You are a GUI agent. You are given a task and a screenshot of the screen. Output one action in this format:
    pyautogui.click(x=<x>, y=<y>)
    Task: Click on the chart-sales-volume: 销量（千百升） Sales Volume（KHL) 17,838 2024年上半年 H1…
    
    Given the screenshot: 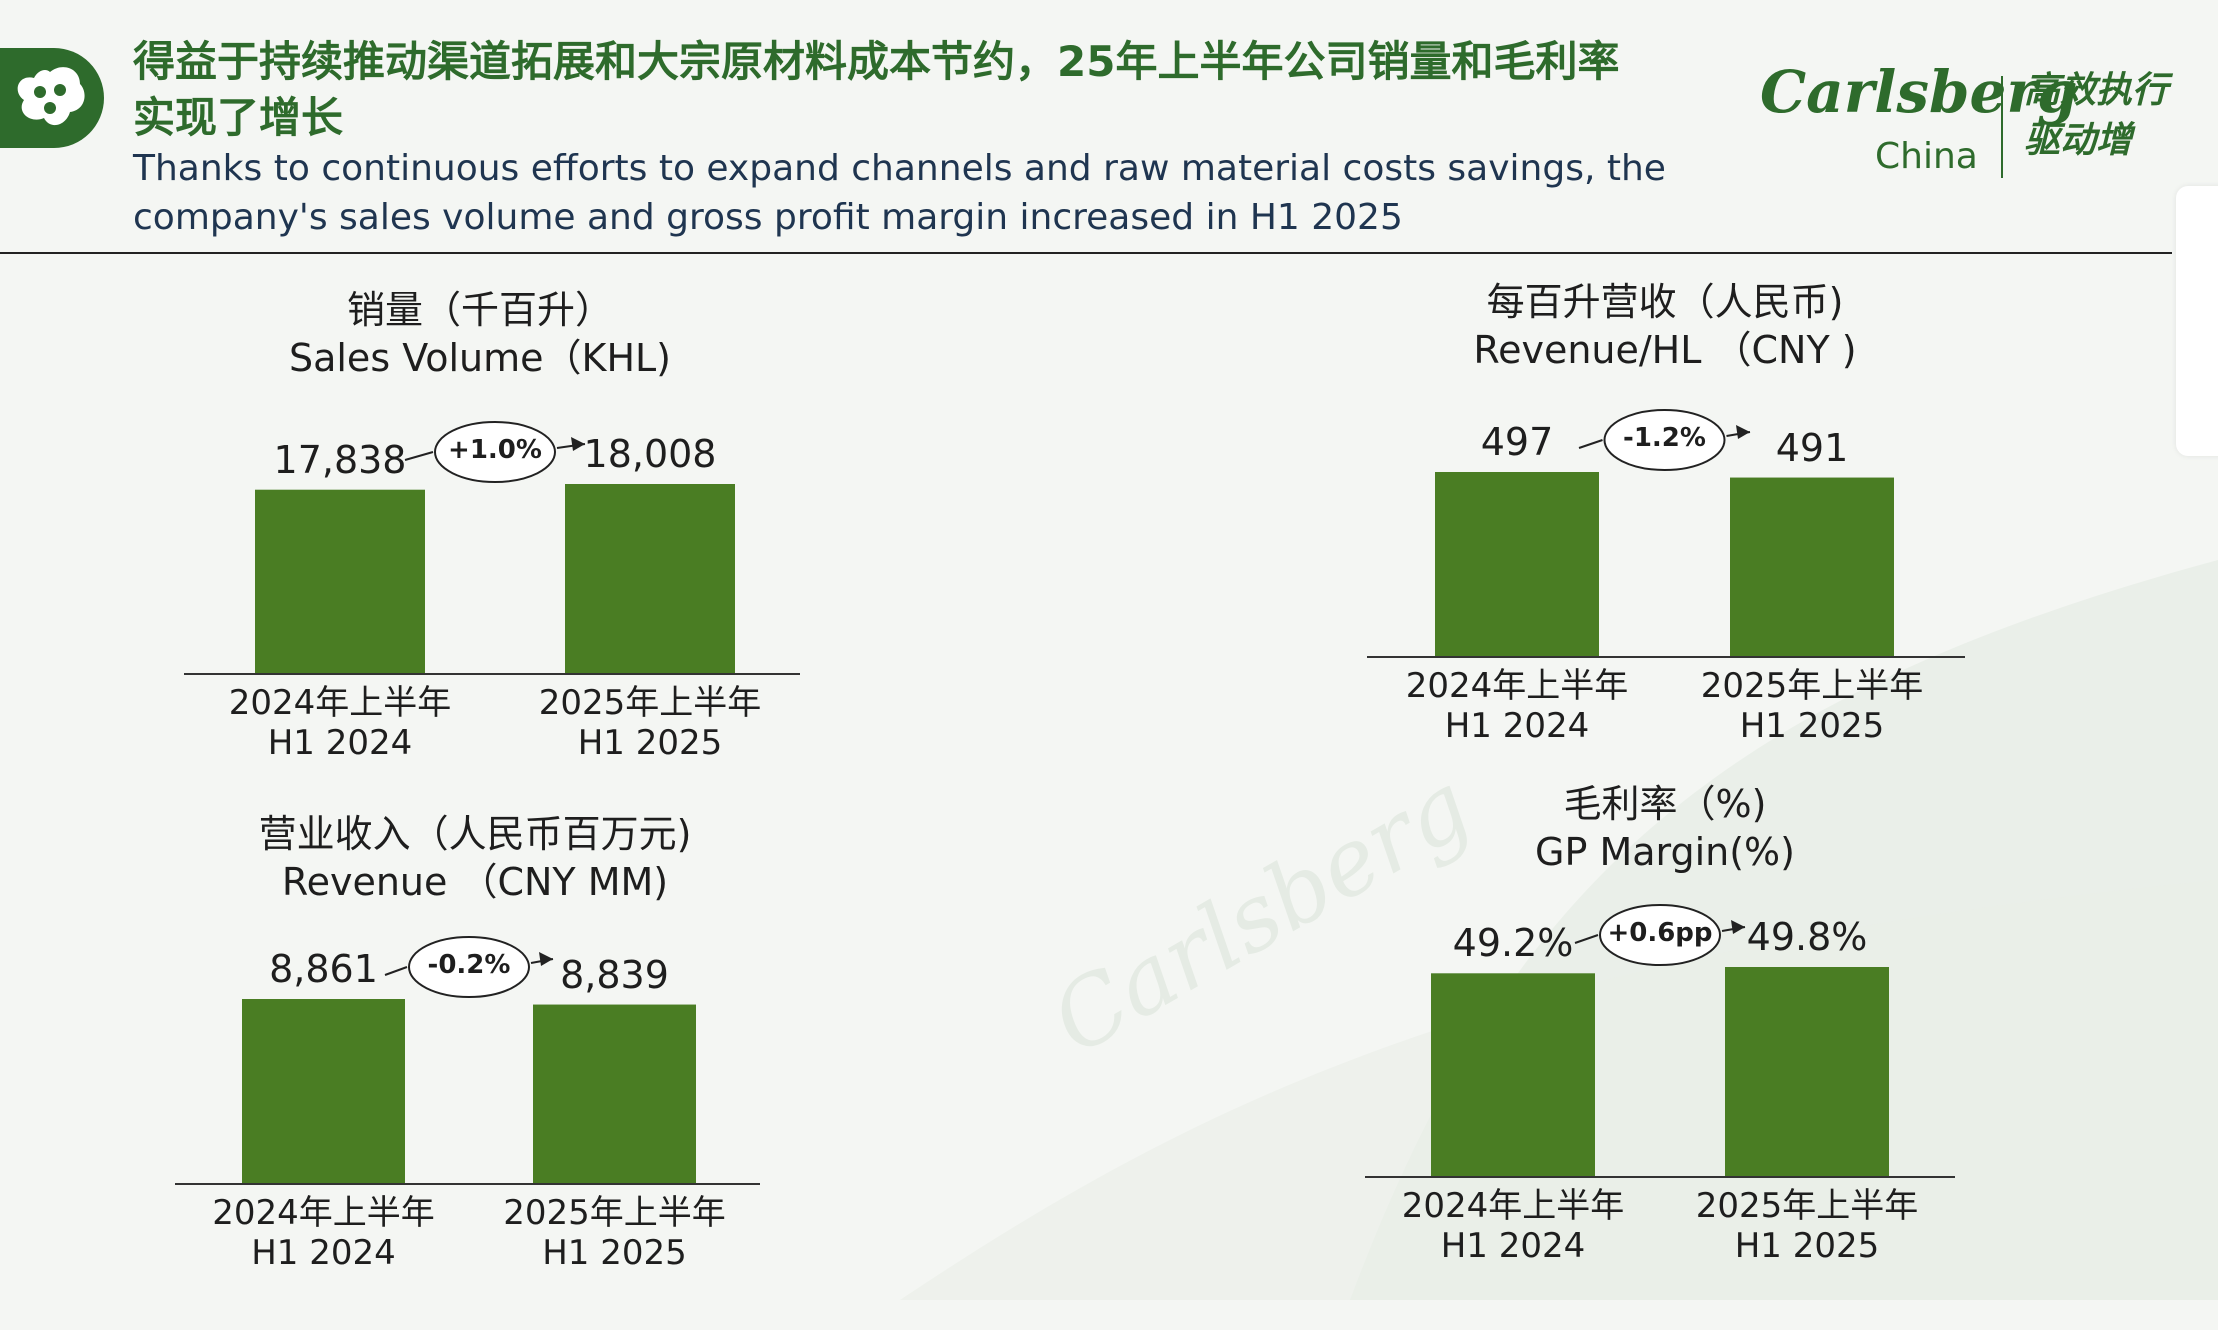 What is the action you would take?
    pyautogui.click(x=500, y=536)
    